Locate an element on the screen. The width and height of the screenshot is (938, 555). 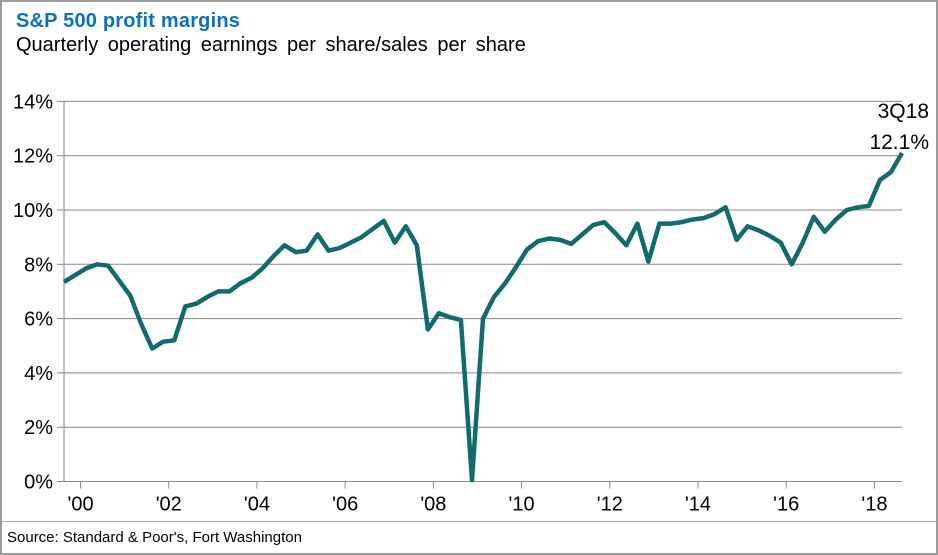
annotation-value: 12.1% is located at coordinates (899, 142).